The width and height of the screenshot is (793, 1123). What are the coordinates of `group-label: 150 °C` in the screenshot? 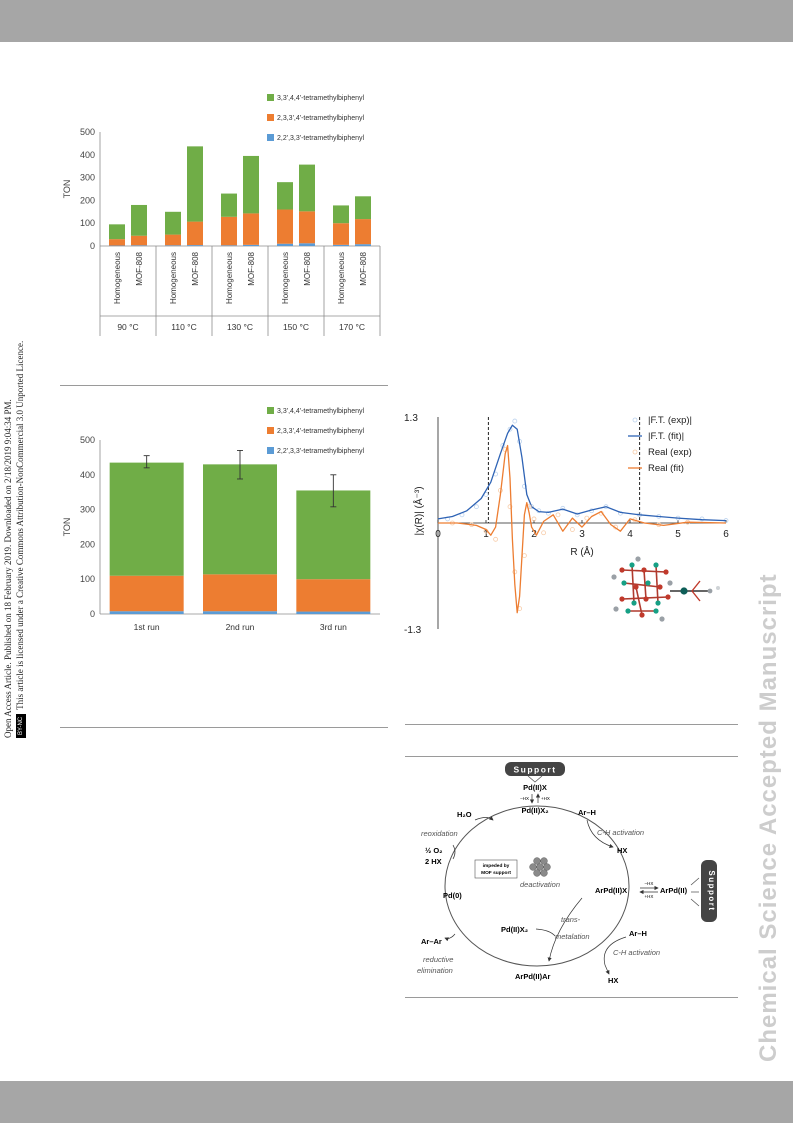 It's located at (296, 327).